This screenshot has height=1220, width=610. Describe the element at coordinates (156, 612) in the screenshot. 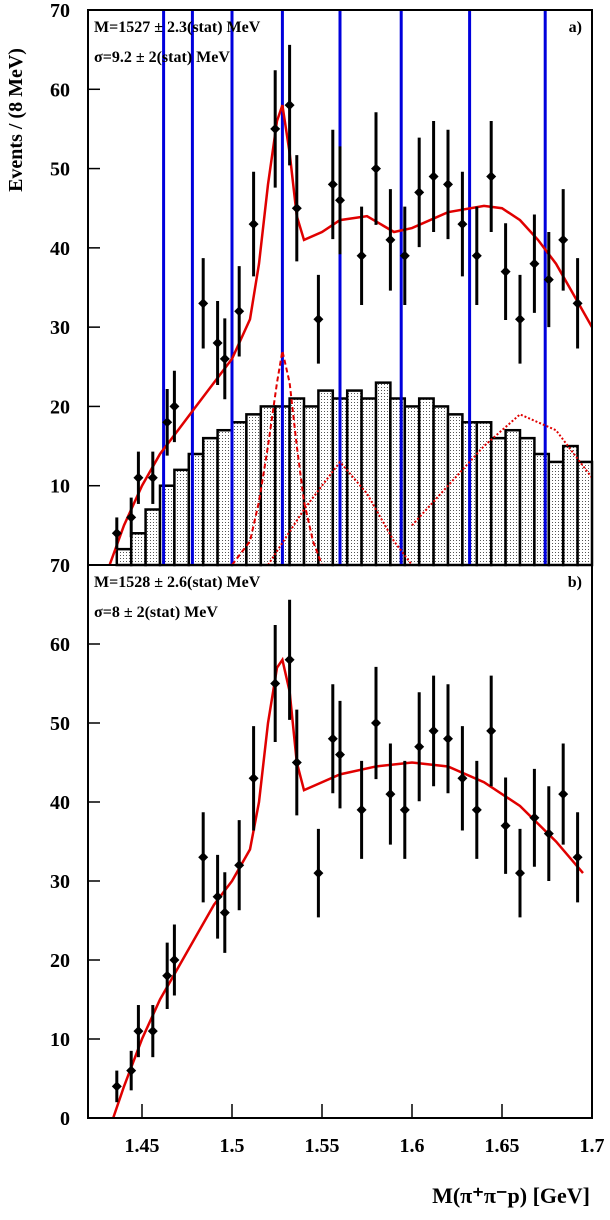

I see `annotation: σ=8 ± 2(stat) MeV` at that location.